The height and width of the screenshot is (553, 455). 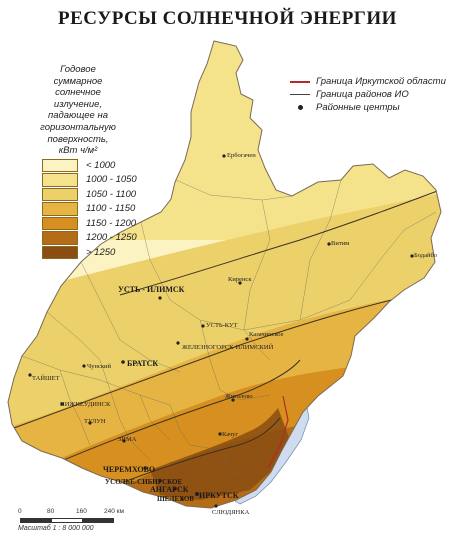 What do you see at coordinates (160, 298) in the screenshot?
I see `city-dot-ust-ilimsk` at bounding box center [160, 298].